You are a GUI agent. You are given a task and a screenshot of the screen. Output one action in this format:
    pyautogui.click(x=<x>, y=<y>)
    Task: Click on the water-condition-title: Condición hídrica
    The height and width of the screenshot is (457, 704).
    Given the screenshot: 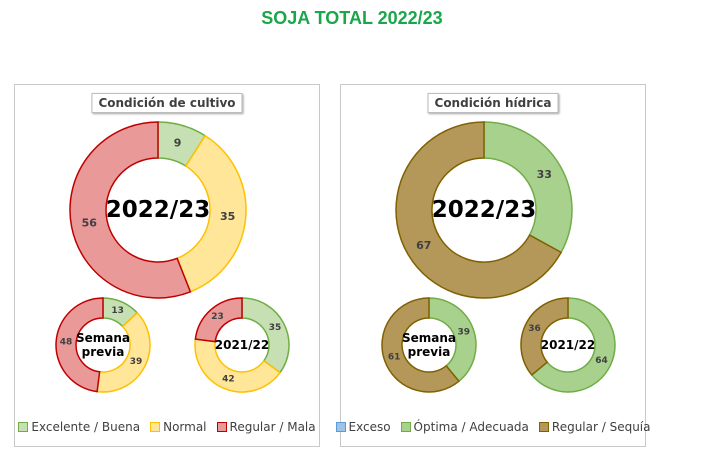 What is the action you would take?
    pyautogui.click(x=493, y=103)
    